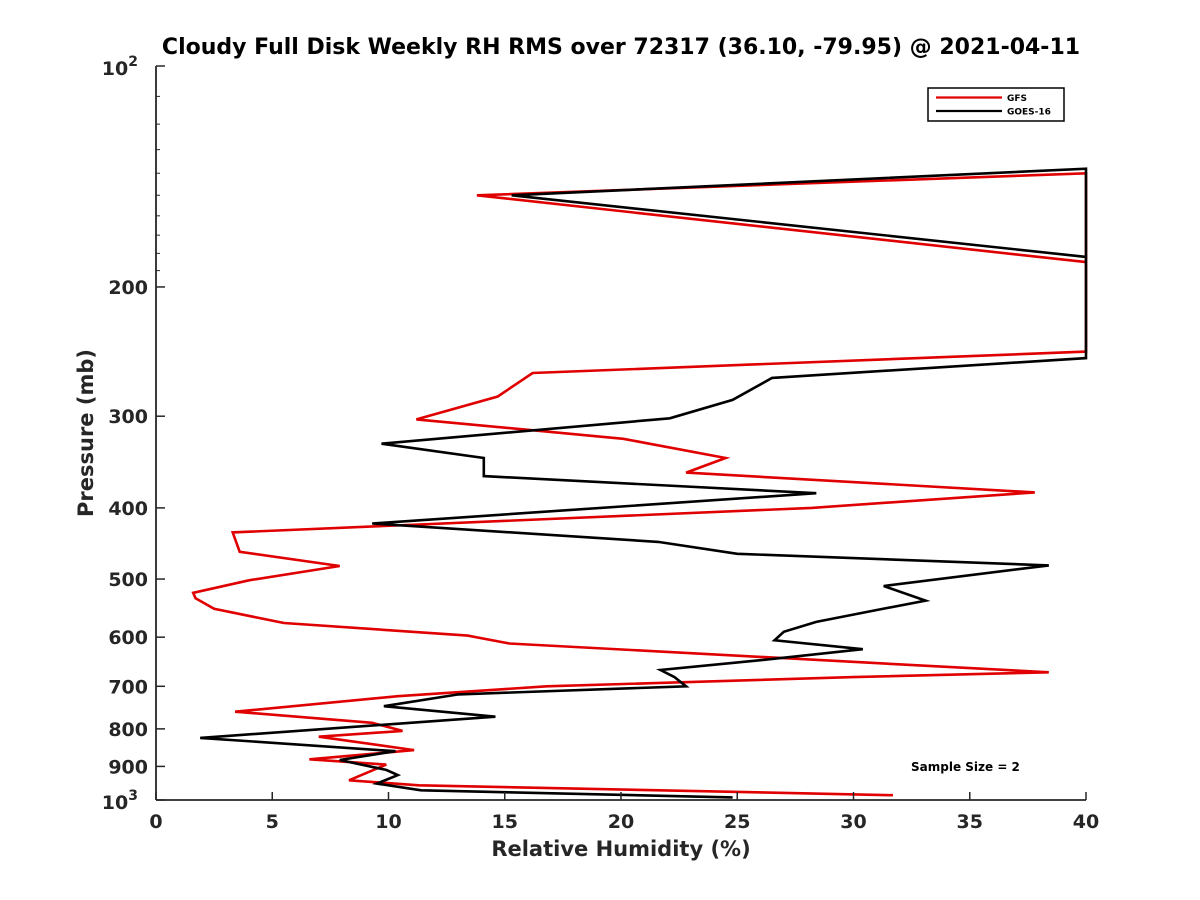 This screenshot has height=900, width=1200. I want to click on legend-label-gfs: GFS, so click(1017, 99).